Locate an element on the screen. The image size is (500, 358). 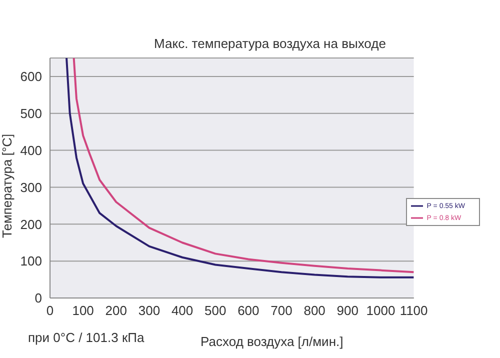
y-tick-label: 0 is located at coordinates (38, 298).